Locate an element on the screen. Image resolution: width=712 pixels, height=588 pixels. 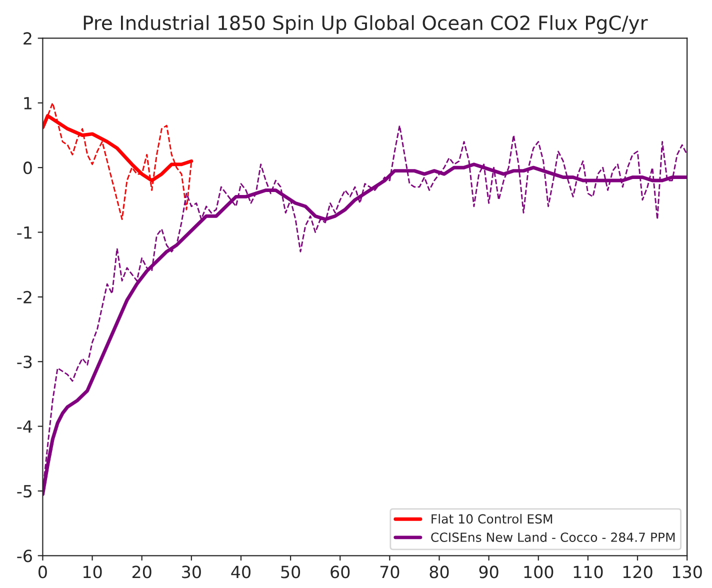
y-tick-label: -2 is located at coordinates (24, 297).